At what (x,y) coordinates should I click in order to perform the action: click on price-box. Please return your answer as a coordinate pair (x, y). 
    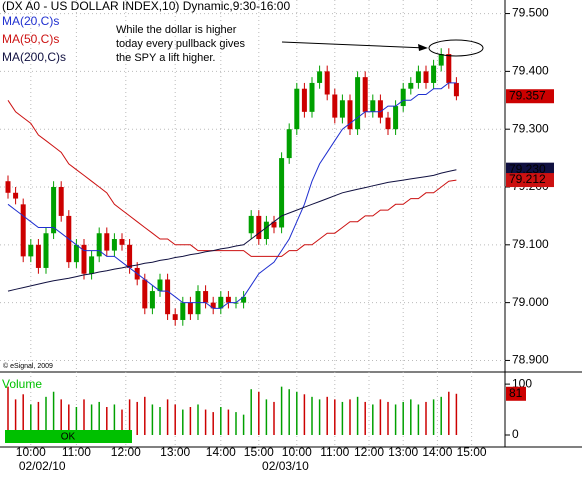
    Looking at the image, I should click on (530, 96).